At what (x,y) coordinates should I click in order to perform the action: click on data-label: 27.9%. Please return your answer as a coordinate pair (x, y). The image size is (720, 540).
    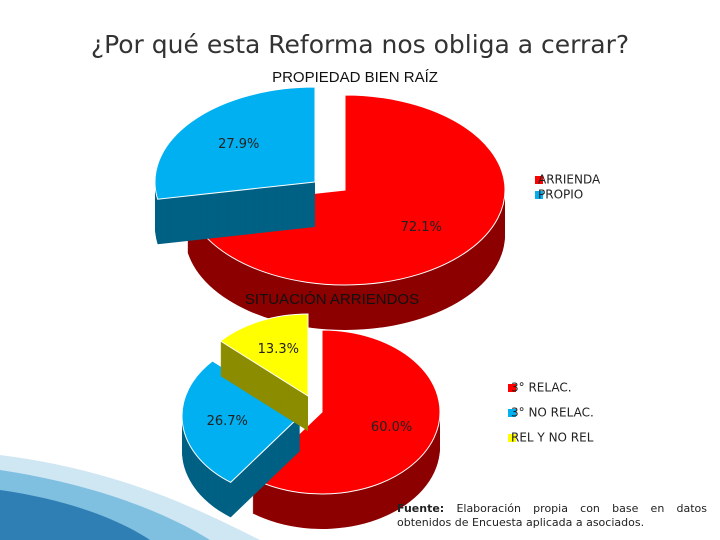
    Looking at the image, I should click on (238, 144).